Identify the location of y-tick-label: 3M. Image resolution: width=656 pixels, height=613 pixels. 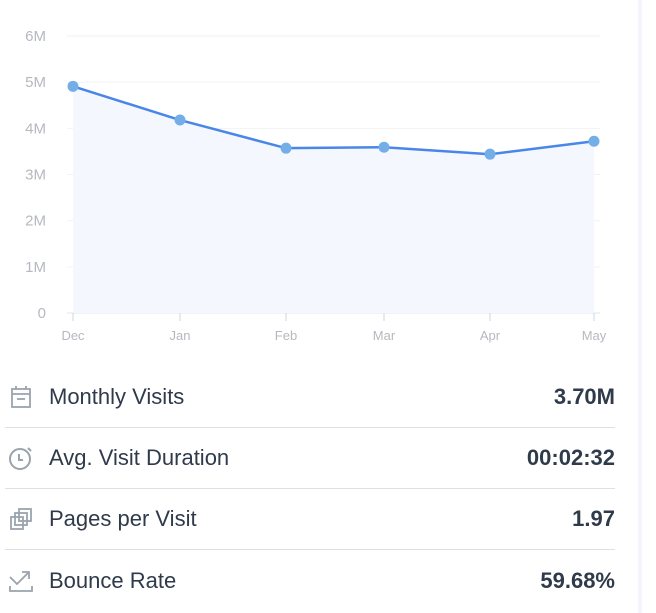
(35, 175).